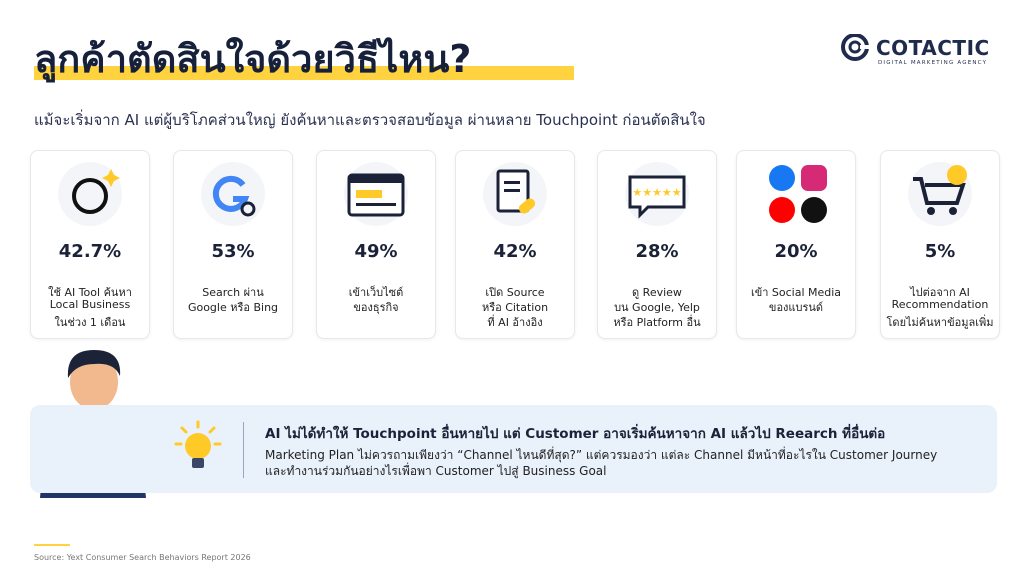 Image resolution: width=1025 pixels, height=576 pixels. I want to click on logo-name: COTACTIC, so click(933, 48).